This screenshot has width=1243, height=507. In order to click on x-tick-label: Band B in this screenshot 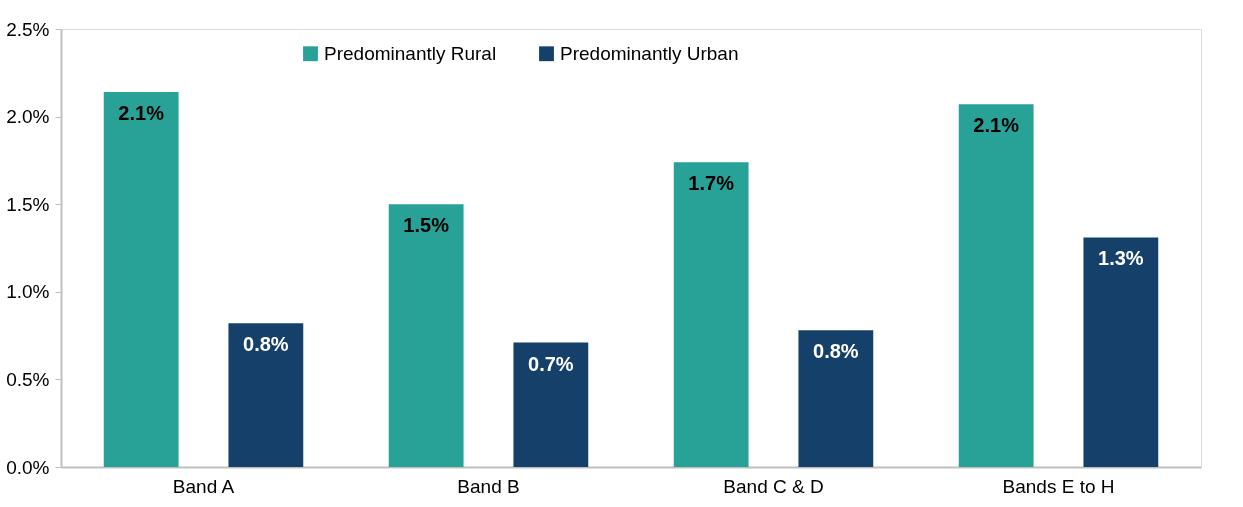, I will do `click(488, 486)`.